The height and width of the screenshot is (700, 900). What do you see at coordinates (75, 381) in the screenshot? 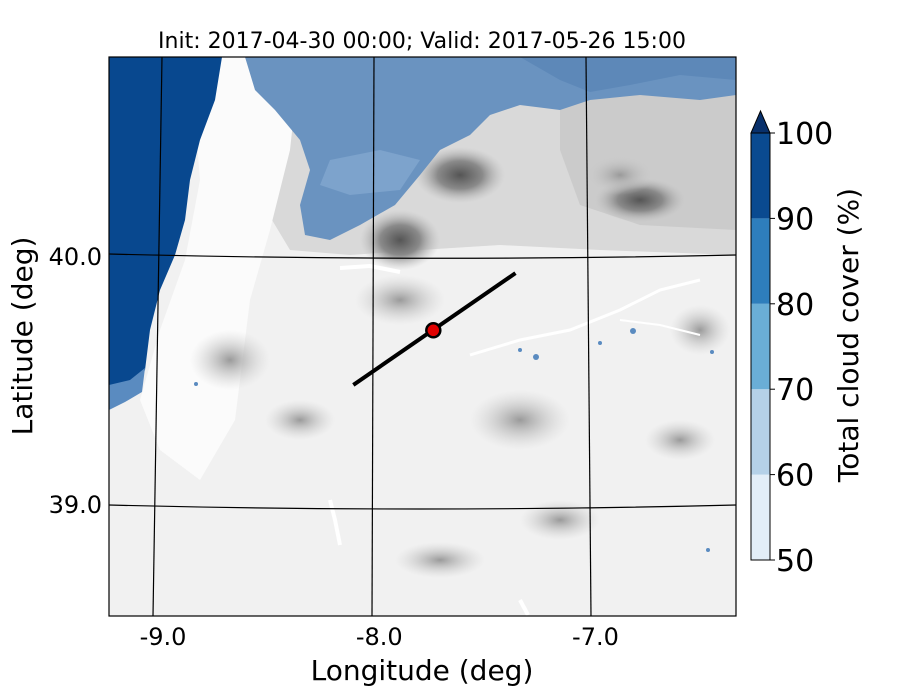
I see `y-axis-ticks: 40.0 39.0` at bounding box center [75, 381].